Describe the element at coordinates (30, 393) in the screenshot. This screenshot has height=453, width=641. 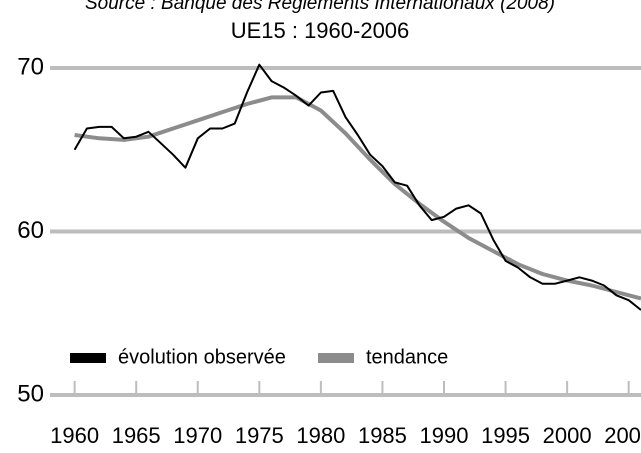
I see `y-tick-label: 50` at that location.